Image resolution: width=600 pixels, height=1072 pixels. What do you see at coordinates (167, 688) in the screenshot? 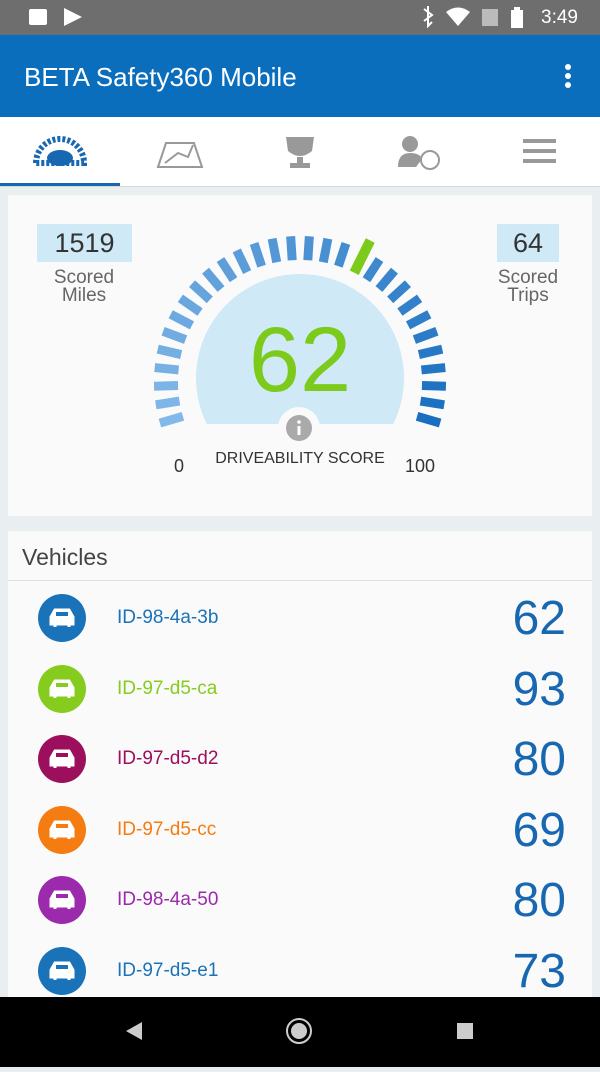
I see `vehicle-id: ID-97-d5-ca` at bounding box center [167, 688].